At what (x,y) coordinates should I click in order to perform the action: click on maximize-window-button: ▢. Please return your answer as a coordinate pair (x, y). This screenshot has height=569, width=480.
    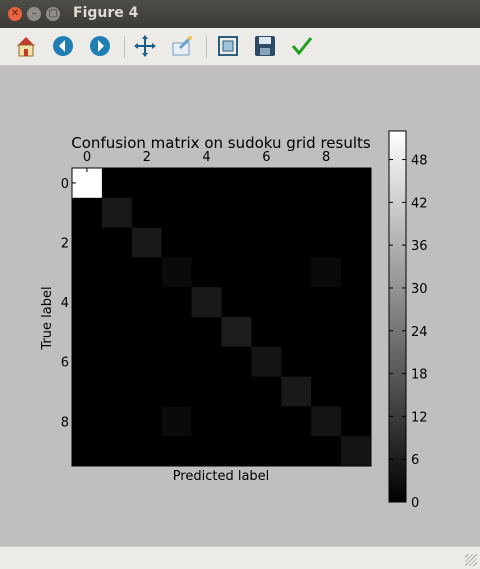
    Looking at the image, I should click on (53, 14).